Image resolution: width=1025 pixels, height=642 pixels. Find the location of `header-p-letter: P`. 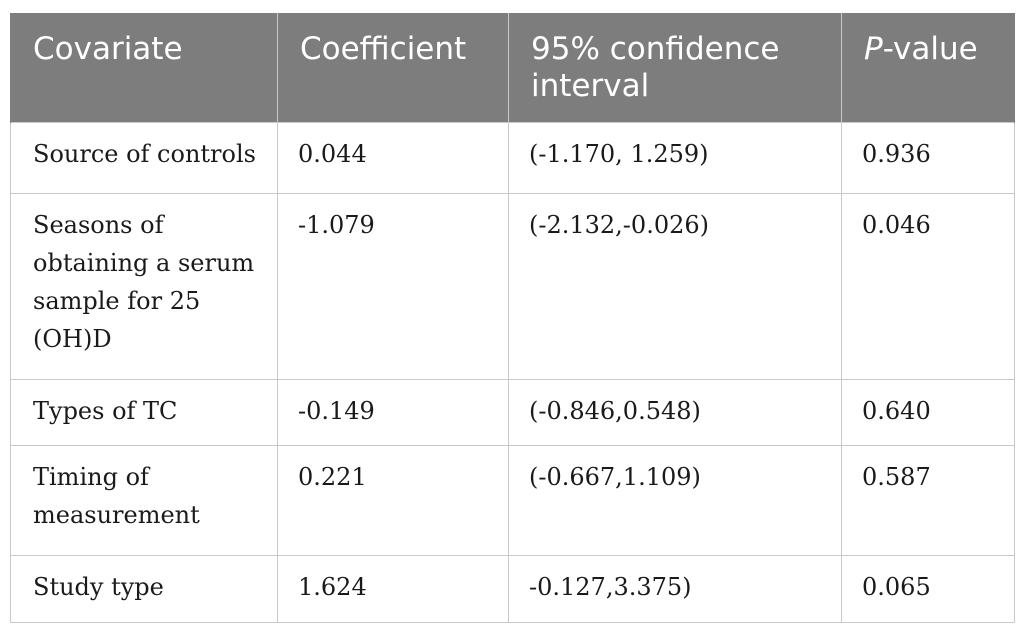

header-p-letter: P is located at coordinates (873, 49).